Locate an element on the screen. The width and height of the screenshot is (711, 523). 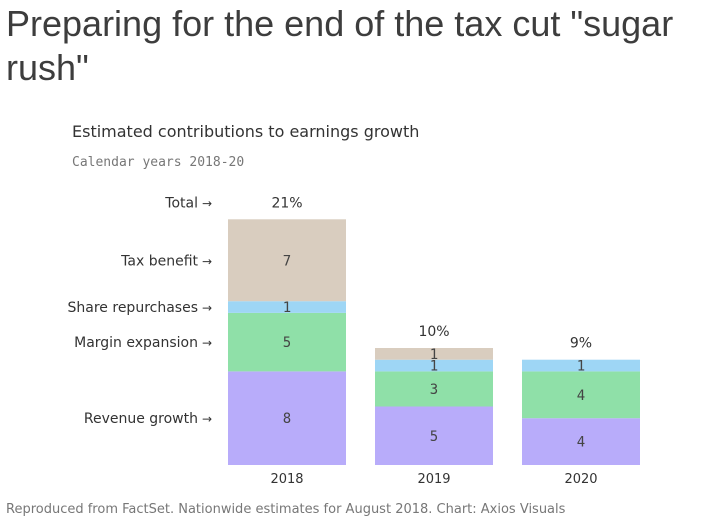
total-row-label: Total is located at coordinates (181, 203).